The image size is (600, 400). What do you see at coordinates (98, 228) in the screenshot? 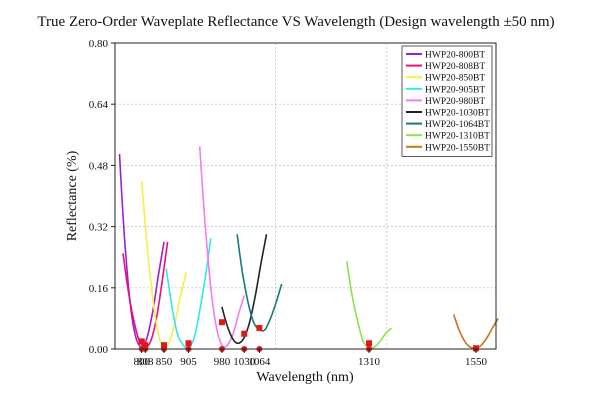
I see `y-tick-label: 0.32` at bounding box center [98, 228].